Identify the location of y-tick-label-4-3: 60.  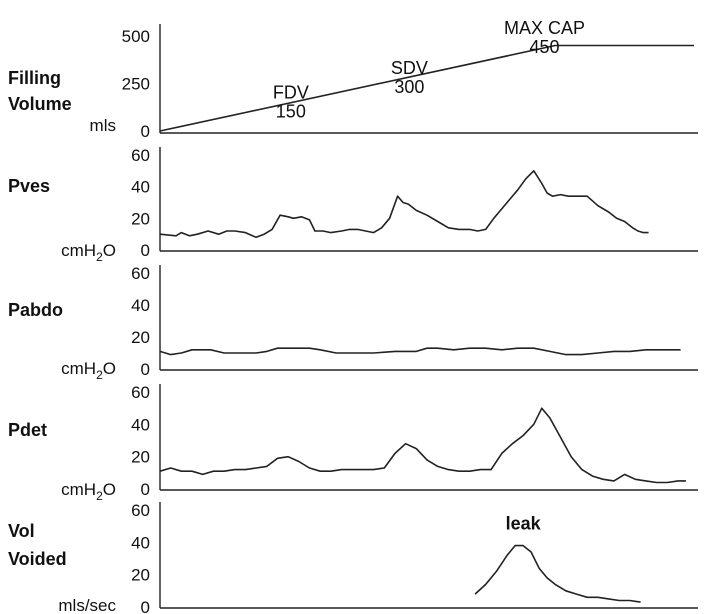
(140, 510).